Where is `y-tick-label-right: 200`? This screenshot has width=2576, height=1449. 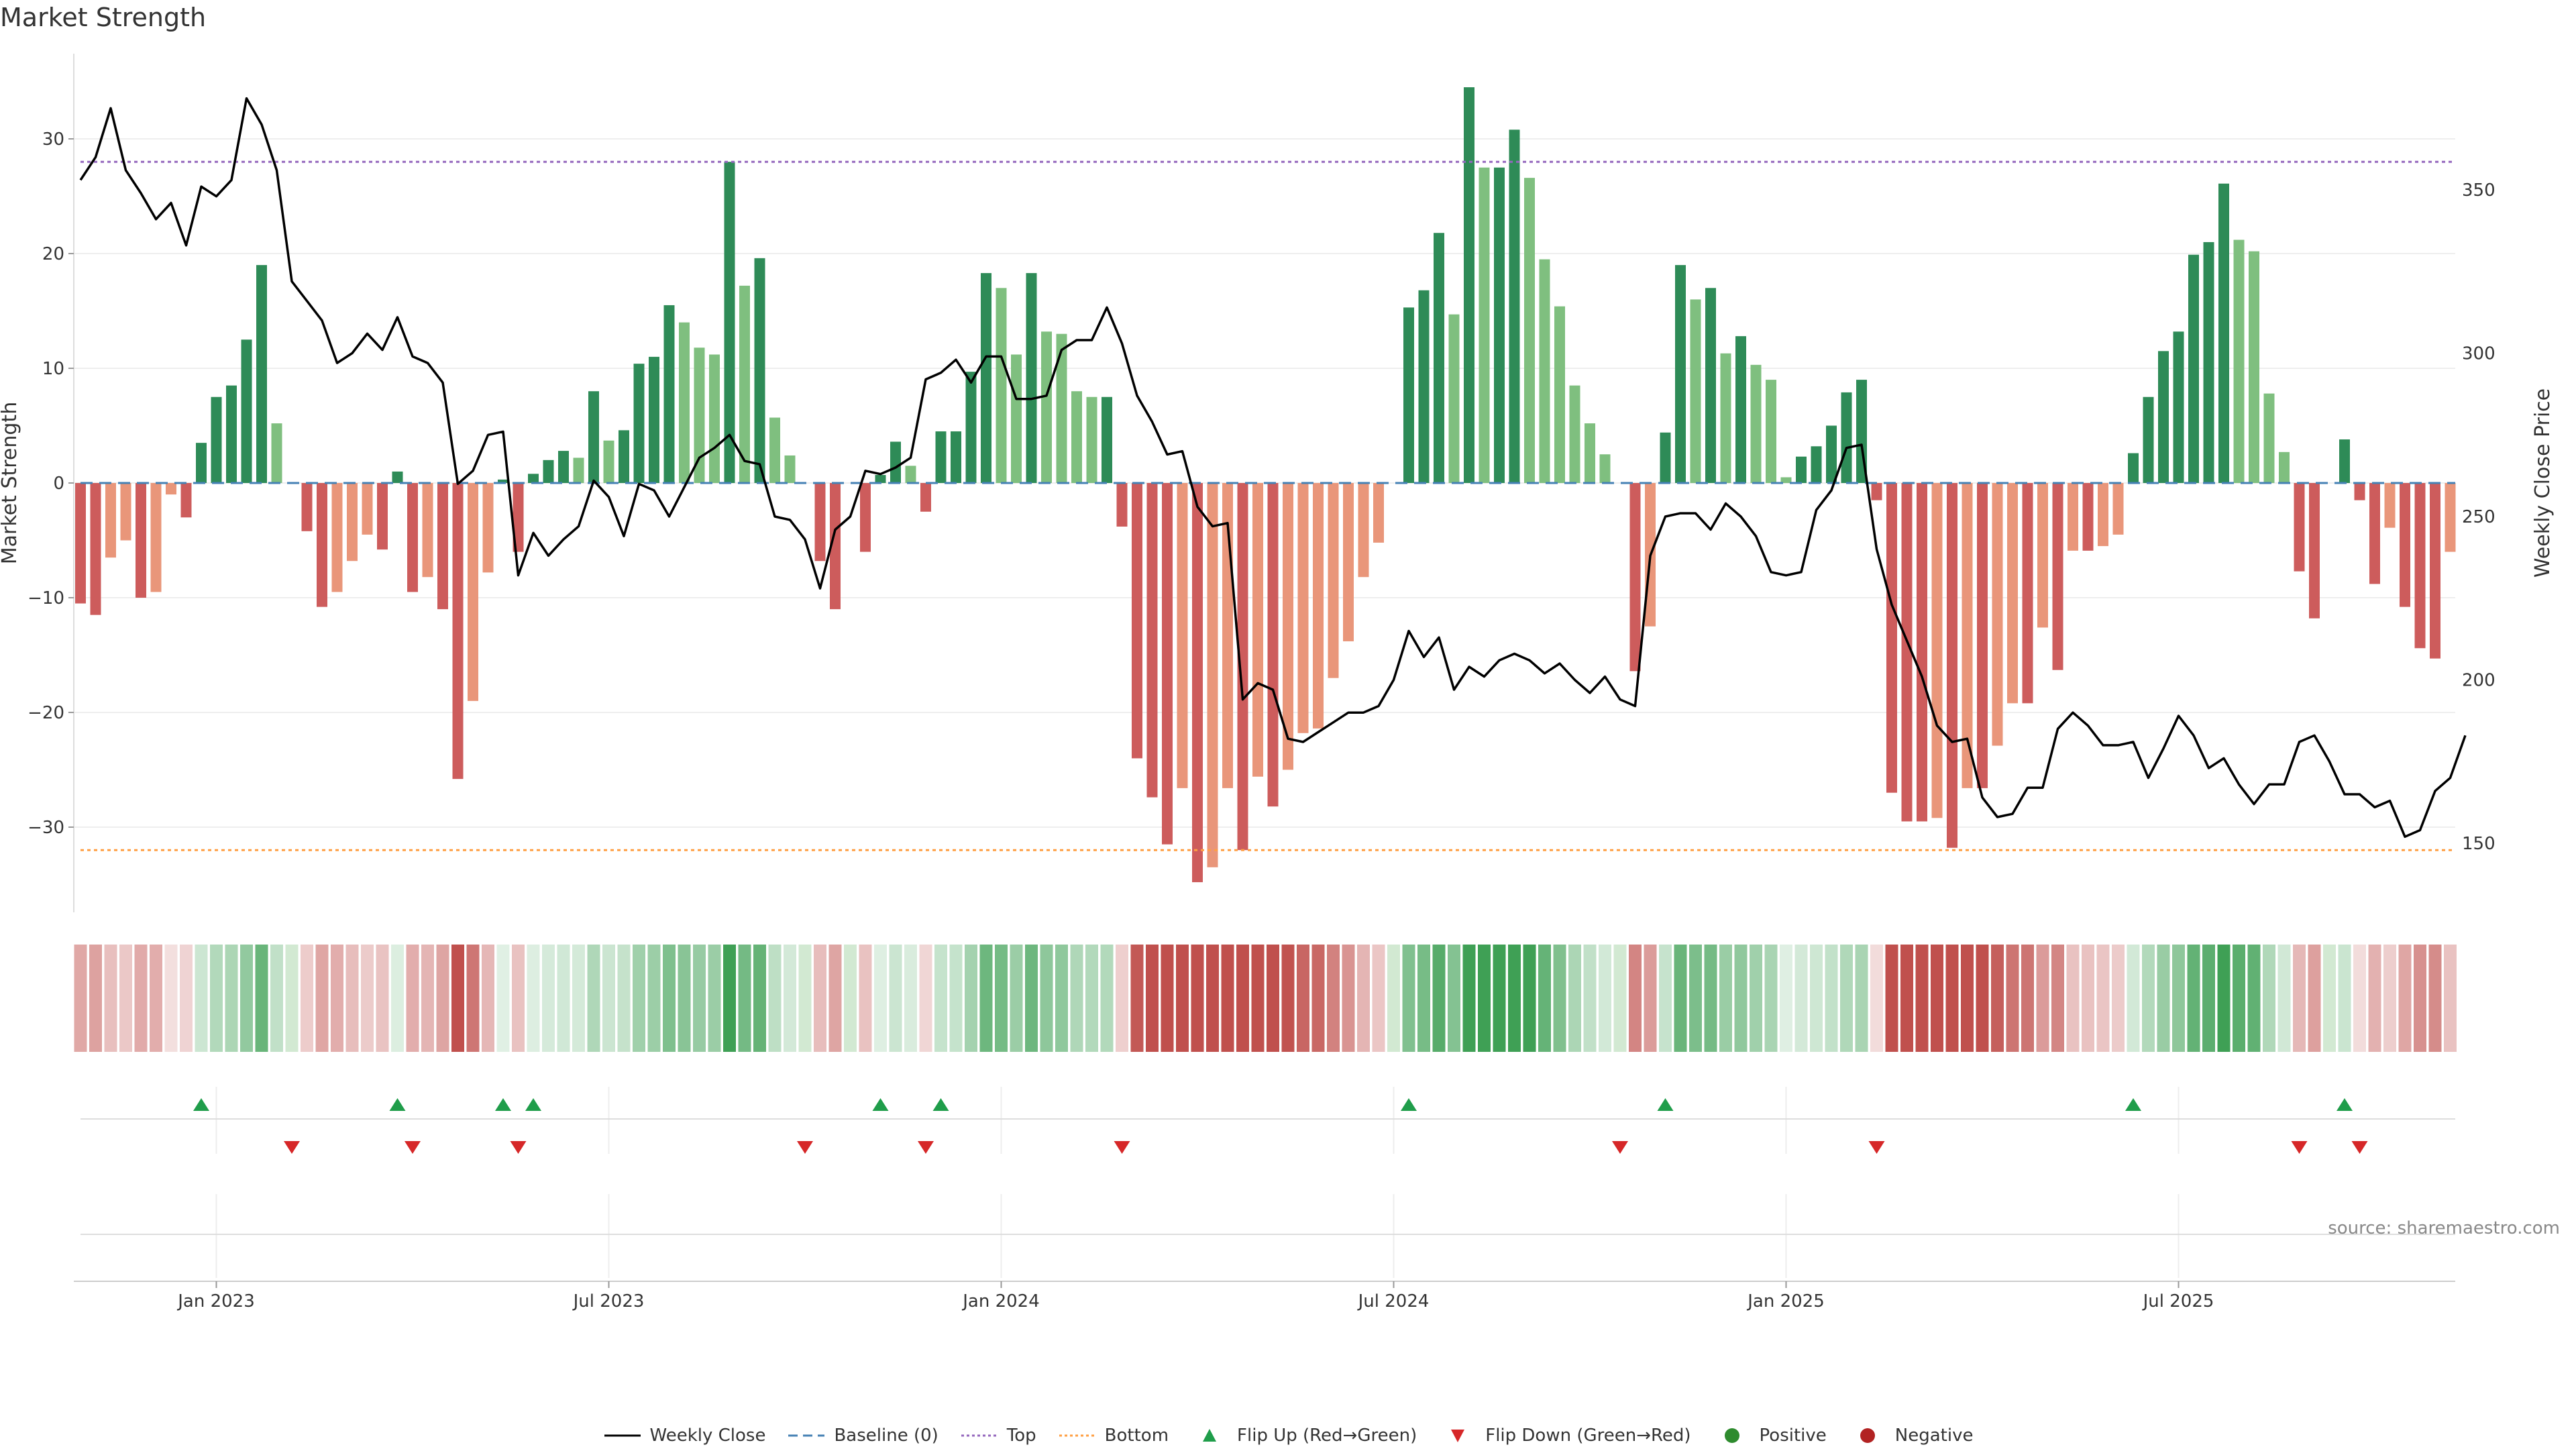 y-tick-label-right: 200 is located at coordinates (2479, 681).